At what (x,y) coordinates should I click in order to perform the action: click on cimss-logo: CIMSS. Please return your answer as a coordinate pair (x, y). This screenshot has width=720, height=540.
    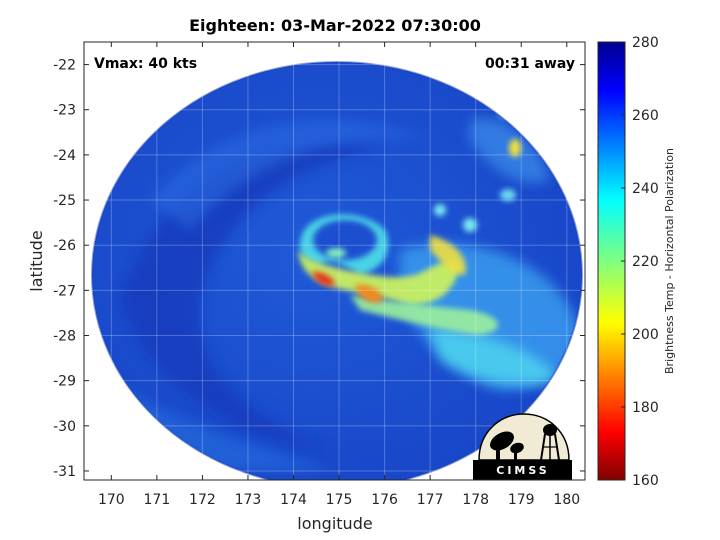
    Looking at the image, I should click on (522, 446).